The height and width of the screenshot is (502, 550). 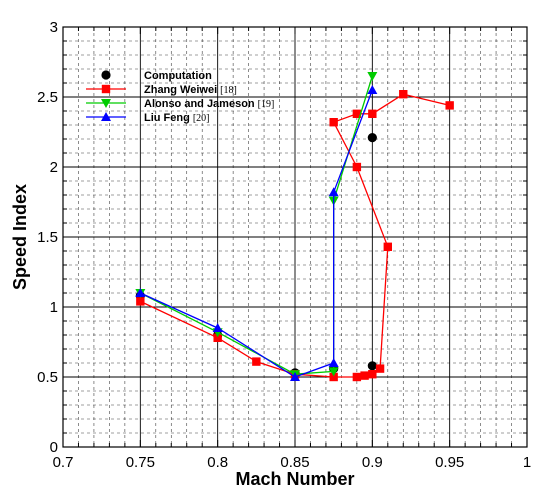 I want to click on y-tick-label: 1, so click(x=54, y=307).